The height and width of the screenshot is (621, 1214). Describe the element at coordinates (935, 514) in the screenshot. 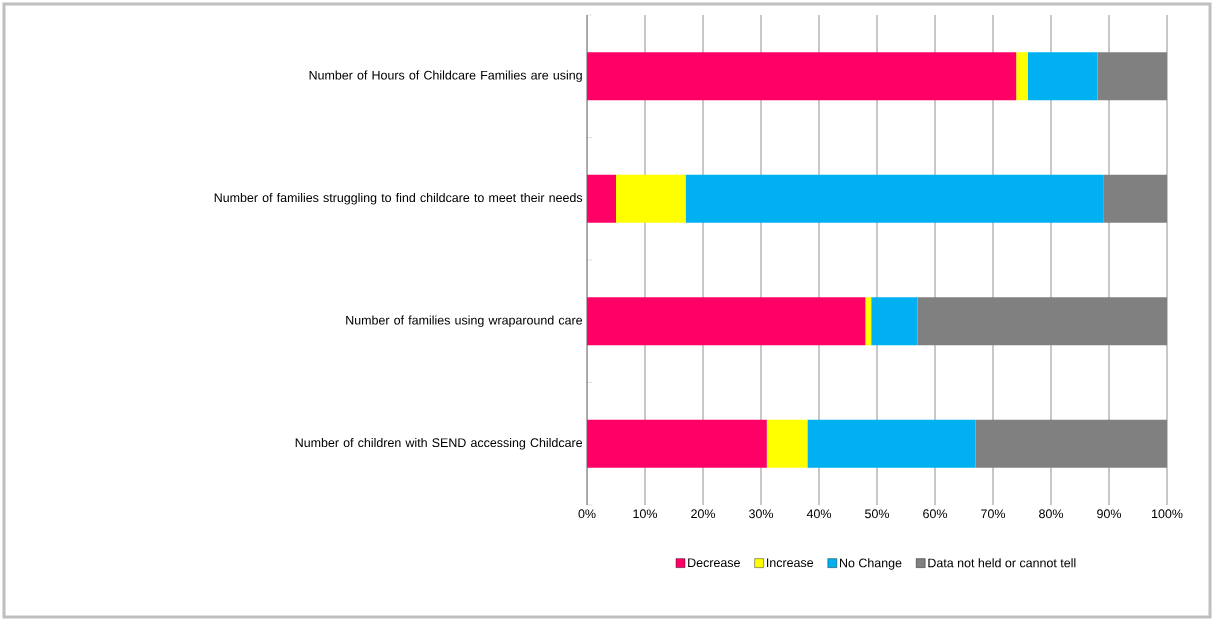

I see `x-tick-label: 60%` at that location.